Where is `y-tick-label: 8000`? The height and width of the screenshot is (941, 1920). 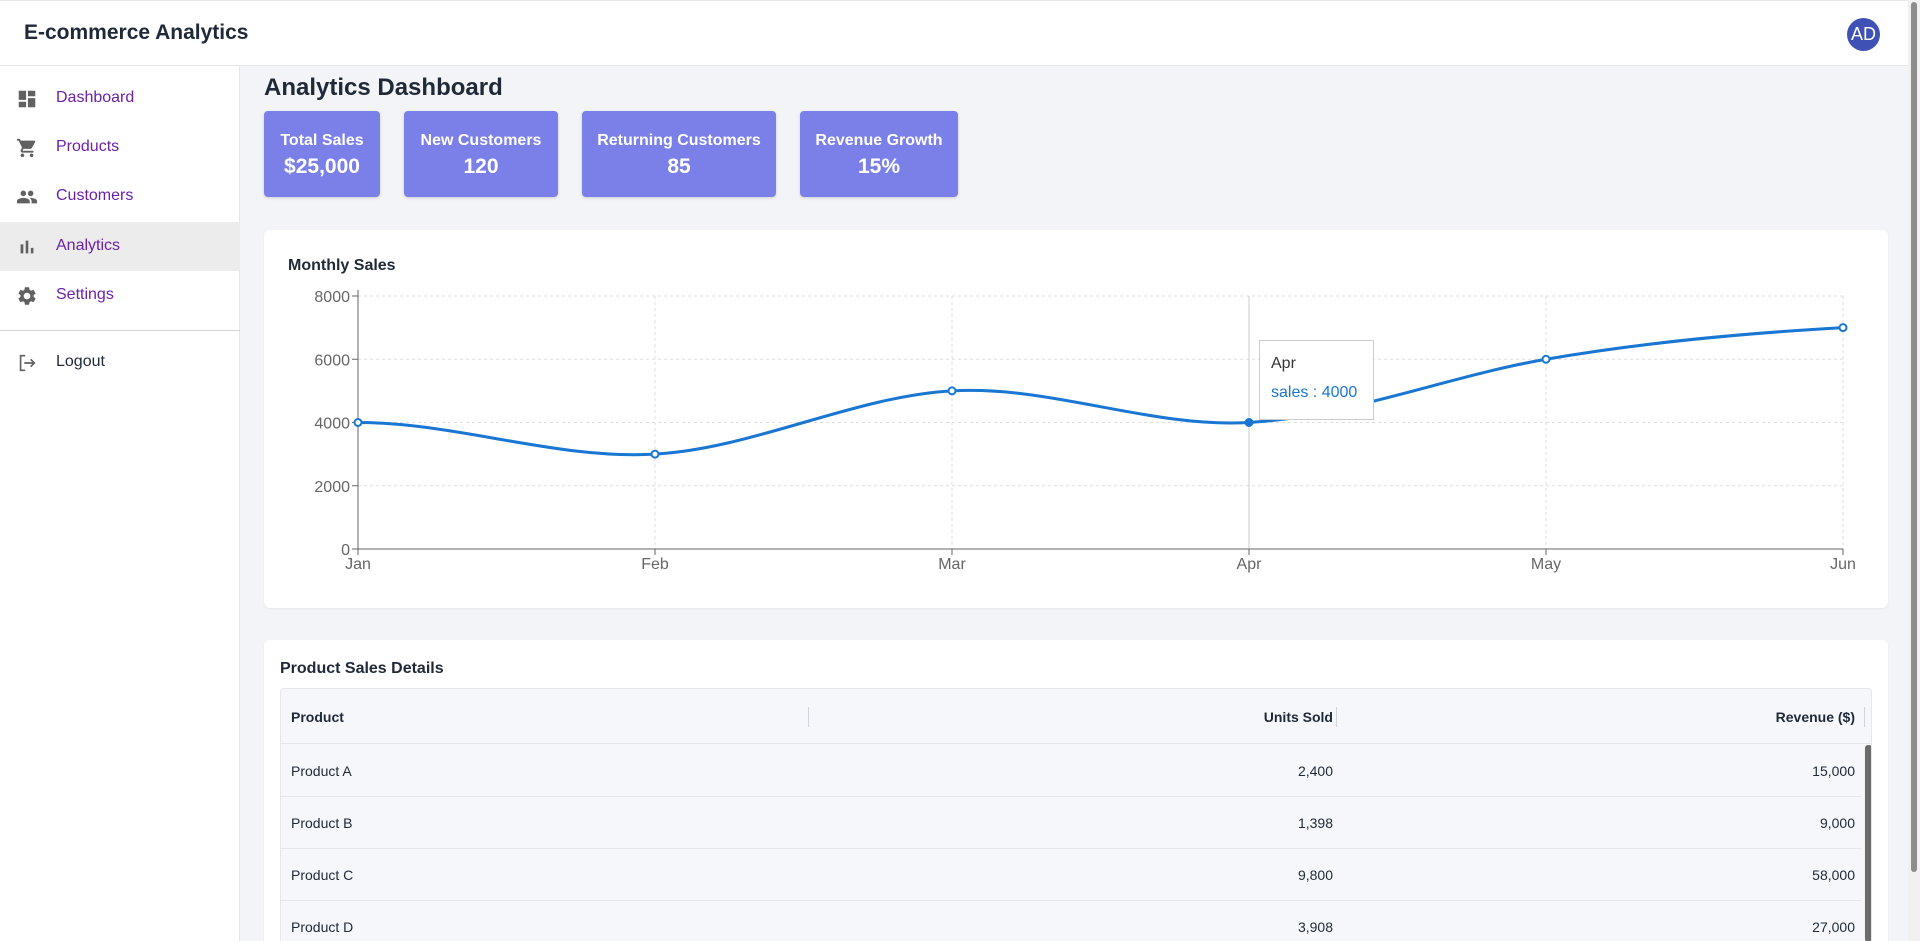 y-tick-label: 8000 is located at coordinates (332, 297).